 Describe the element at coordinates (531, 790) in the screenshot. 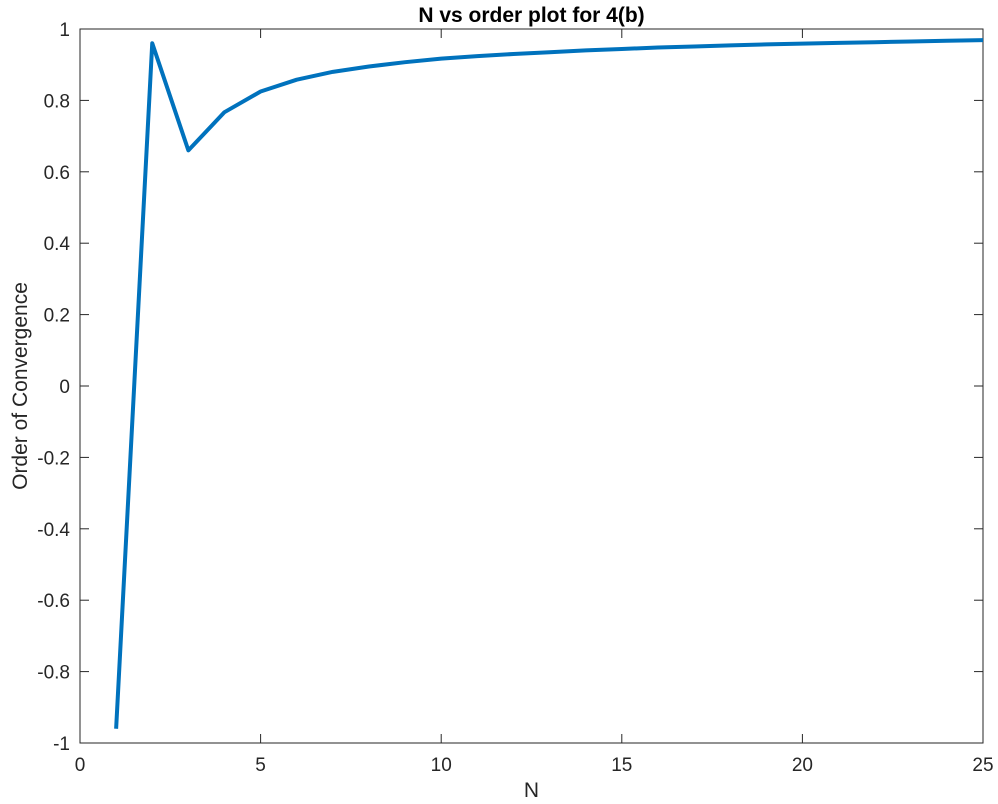

I see `x-axis-title: N` at that location.